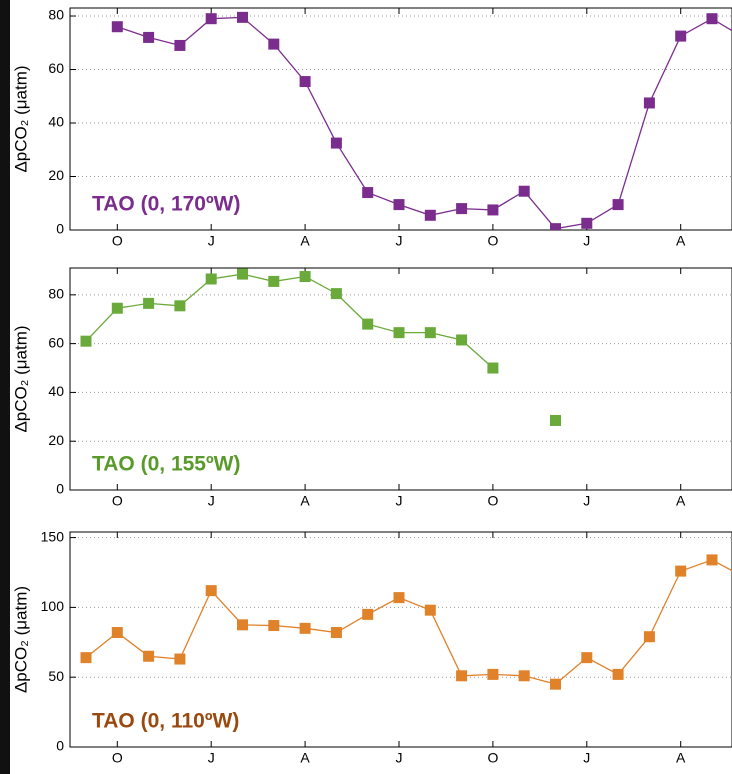 The height and width of the screenshot is (774, 732). I want to click on series, so click(320, 347).